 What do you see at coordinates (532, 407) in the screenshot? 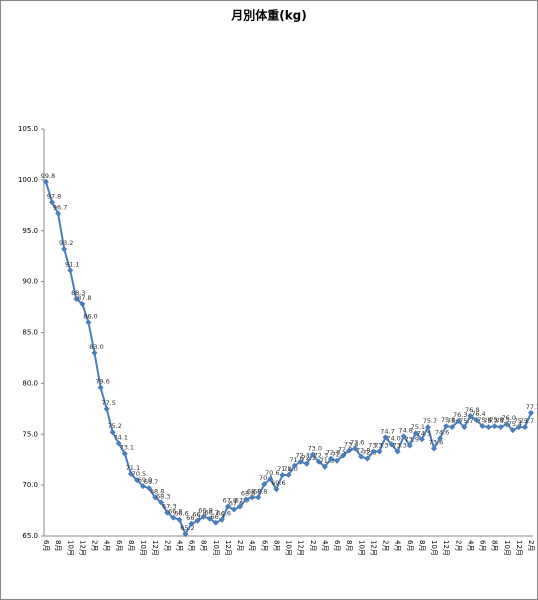
I see `data-label: 77.1` at bounding box center [532, 407].